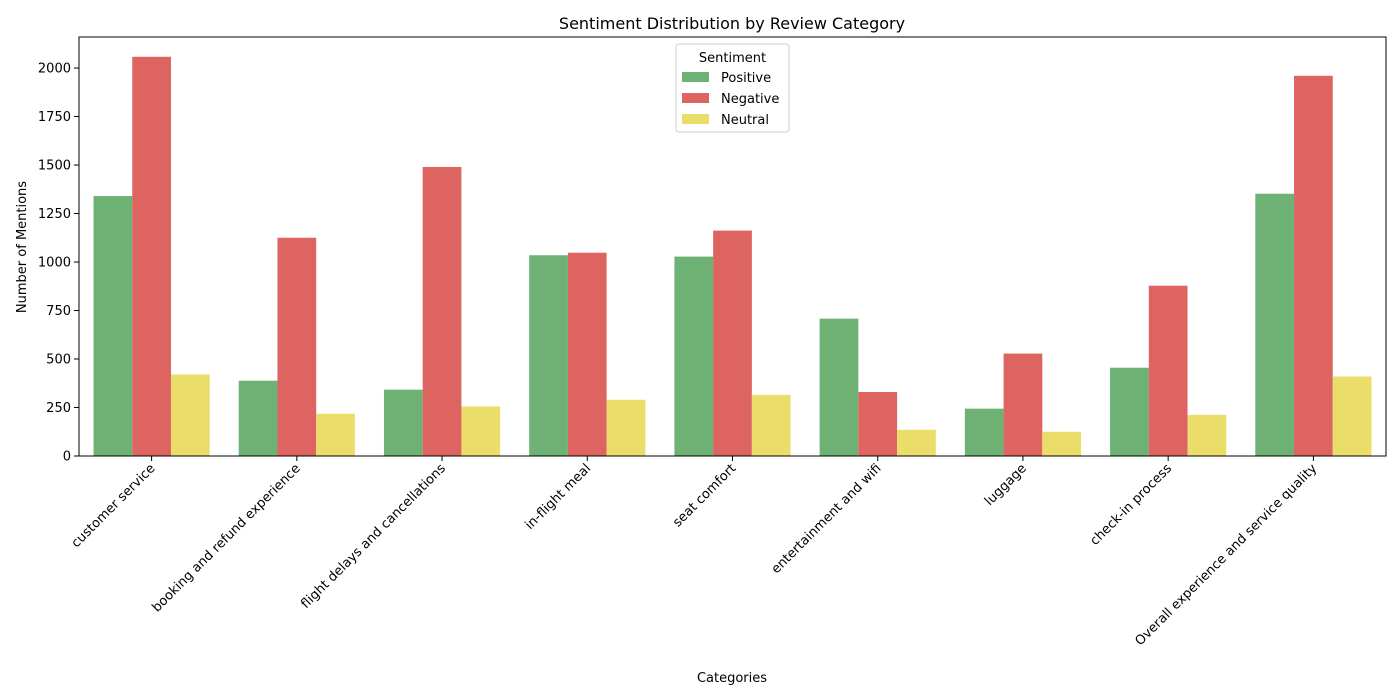 This screenshot has width=1400, height=700. Describe the element at coordinates (54, 263) in the screenshot. I see `y-tick-label: 1000` at that location.